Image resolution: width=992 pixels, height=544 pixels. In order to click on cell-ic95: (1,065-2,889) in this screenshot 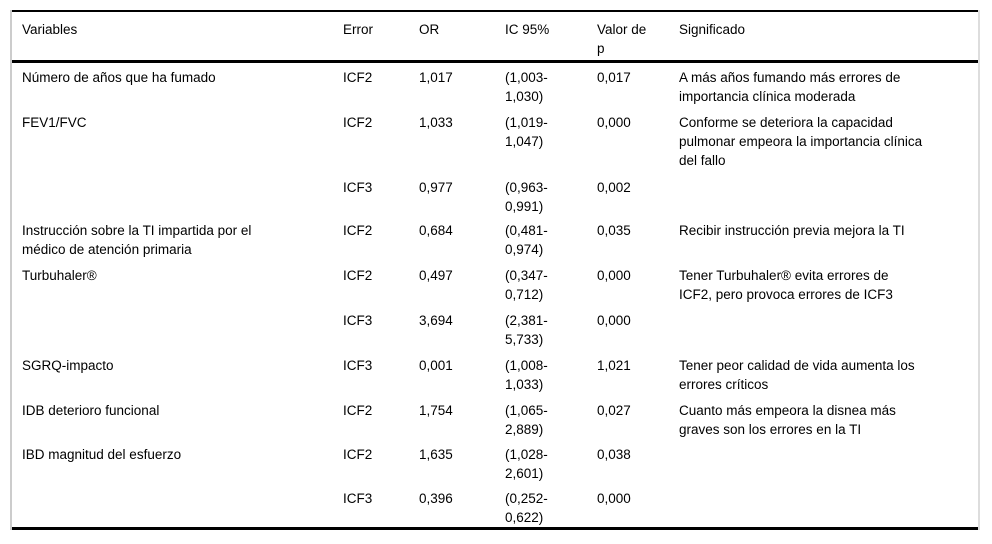, I will do `click(526, 420)`.